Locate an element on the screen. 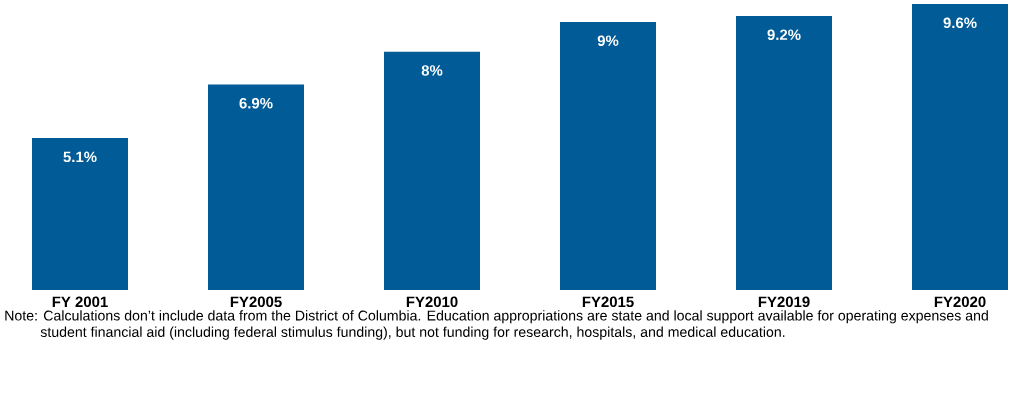 The height and width of the screenshot is (404, 1036). x-tick-label: FY 2001 is located at coordinates (80, 302).